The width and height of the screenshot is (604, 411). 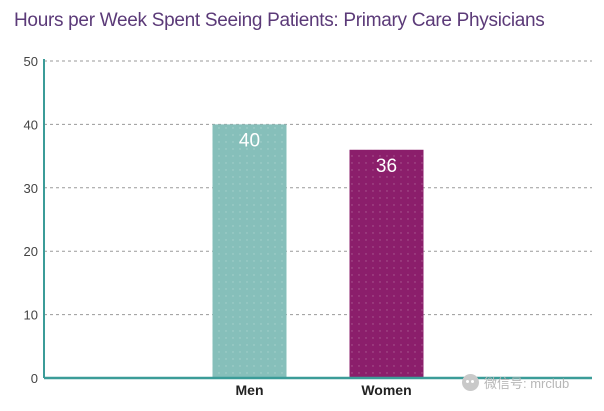 I want to click on wechat-icon, so click(x=470, y=382).